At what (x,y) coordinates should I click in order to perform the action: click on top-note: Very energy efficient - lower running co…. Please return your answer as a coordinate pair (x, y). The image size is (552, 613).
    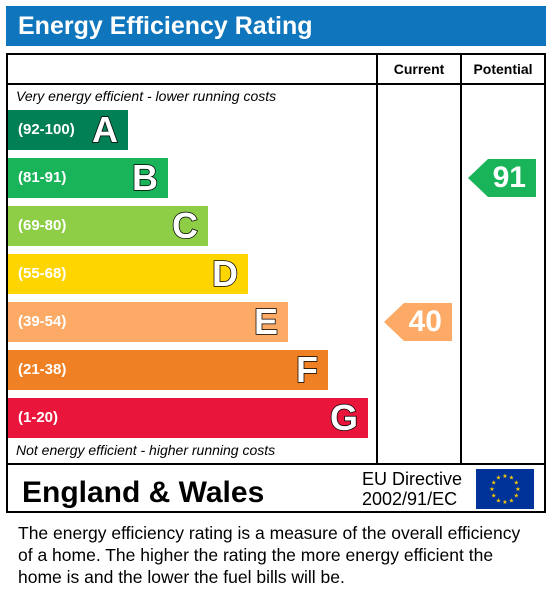
    Looking at the image, I should click on (146, 96).